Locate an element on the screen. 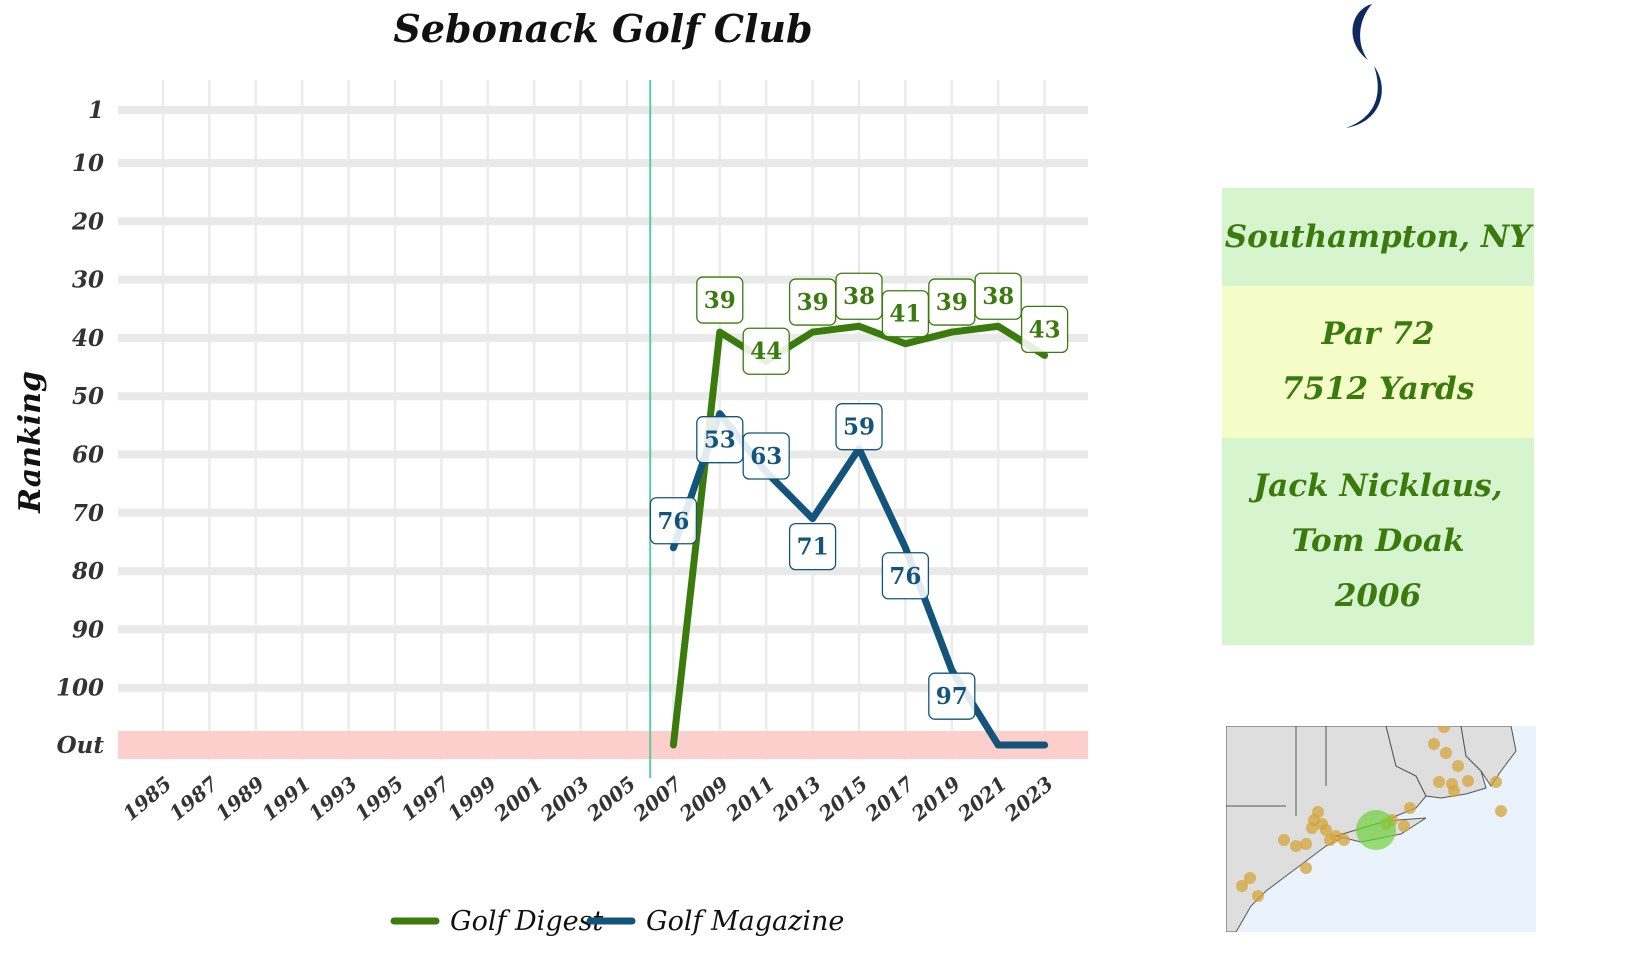 Image resolution: width=1632 pixels, height=960 pixels. data-labels: 39 44 39 38 41 39 38 43 76 53 63 71 59 76 97 is located at coordinates (859, 496).